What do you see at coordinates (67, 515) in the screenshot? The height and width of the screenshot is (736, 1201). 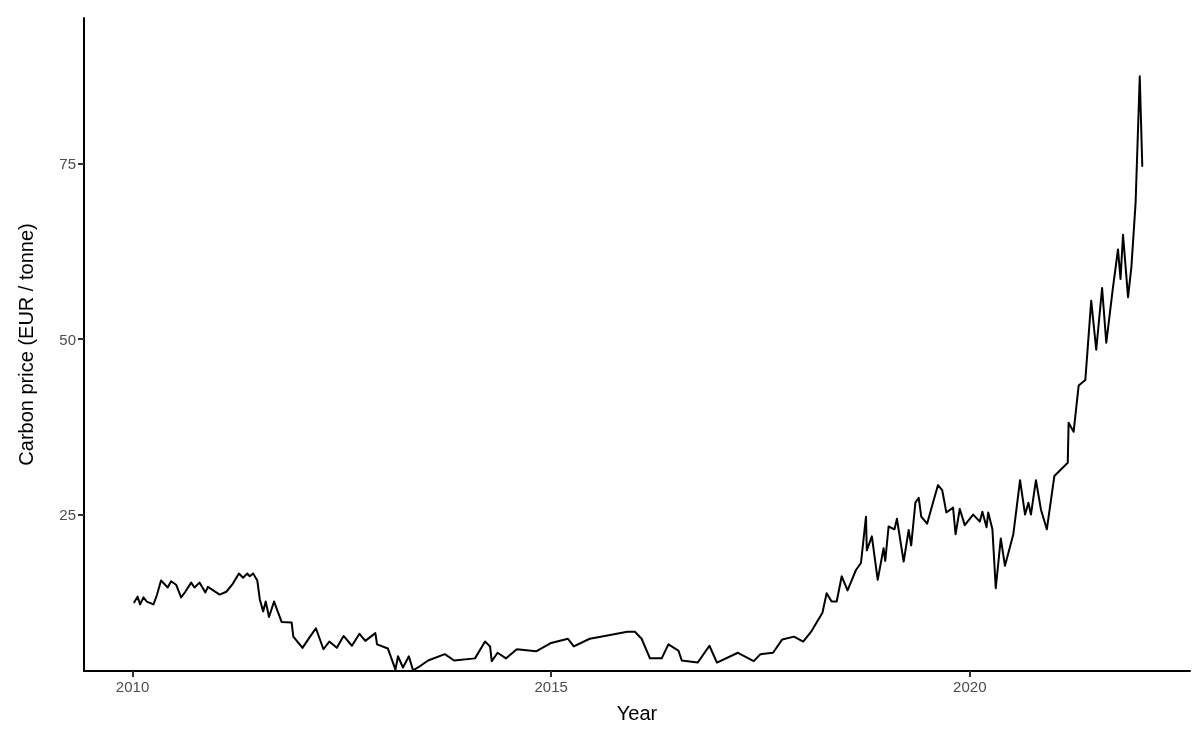 I see `y-tick-label: 25` at bounding box center [67, 515].